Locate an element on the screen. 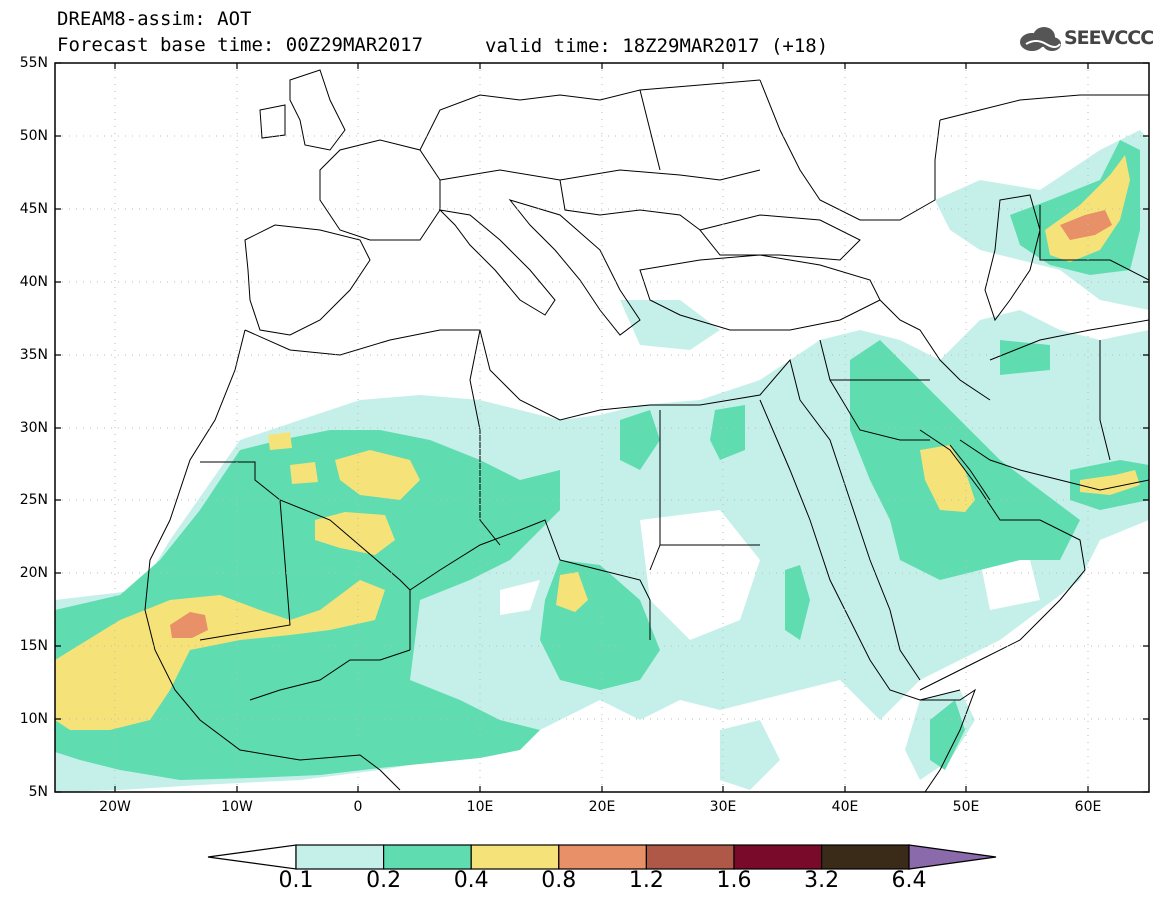 The width and height of the screenshot is (1165, 905). lon-label: 50E is located at coordinates (966, 807).